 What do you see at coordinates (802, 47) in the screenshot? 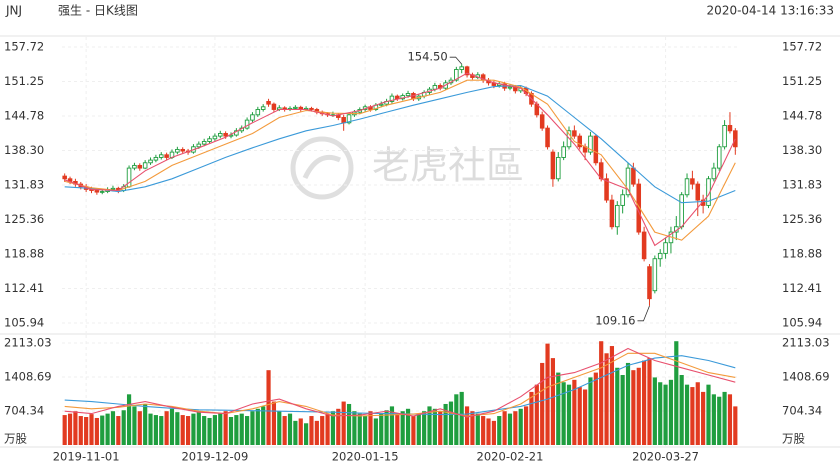
I see `y-tick-label-right: 157.72` at bounding box center [802, 47].